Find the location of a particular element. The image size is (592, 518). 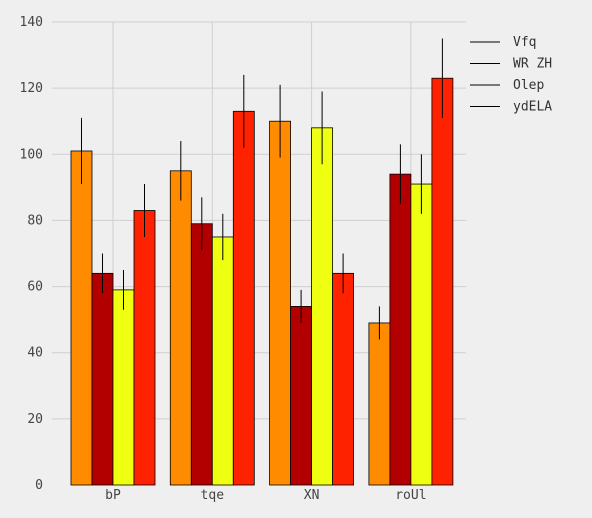

legend-label: WR ZH is located at coordinates (532, 64).